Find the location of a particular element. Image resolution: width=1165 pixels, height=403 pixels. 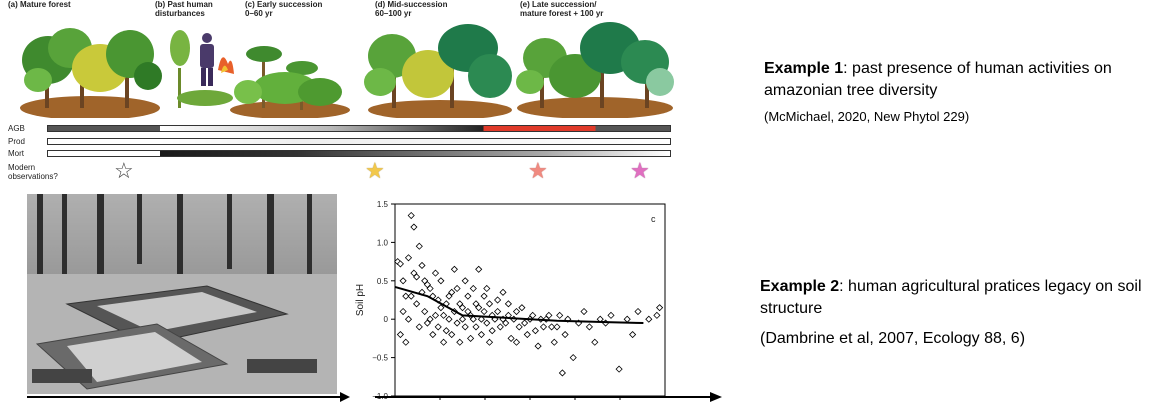

forest-illustrations is located at coordinates (347, 70).